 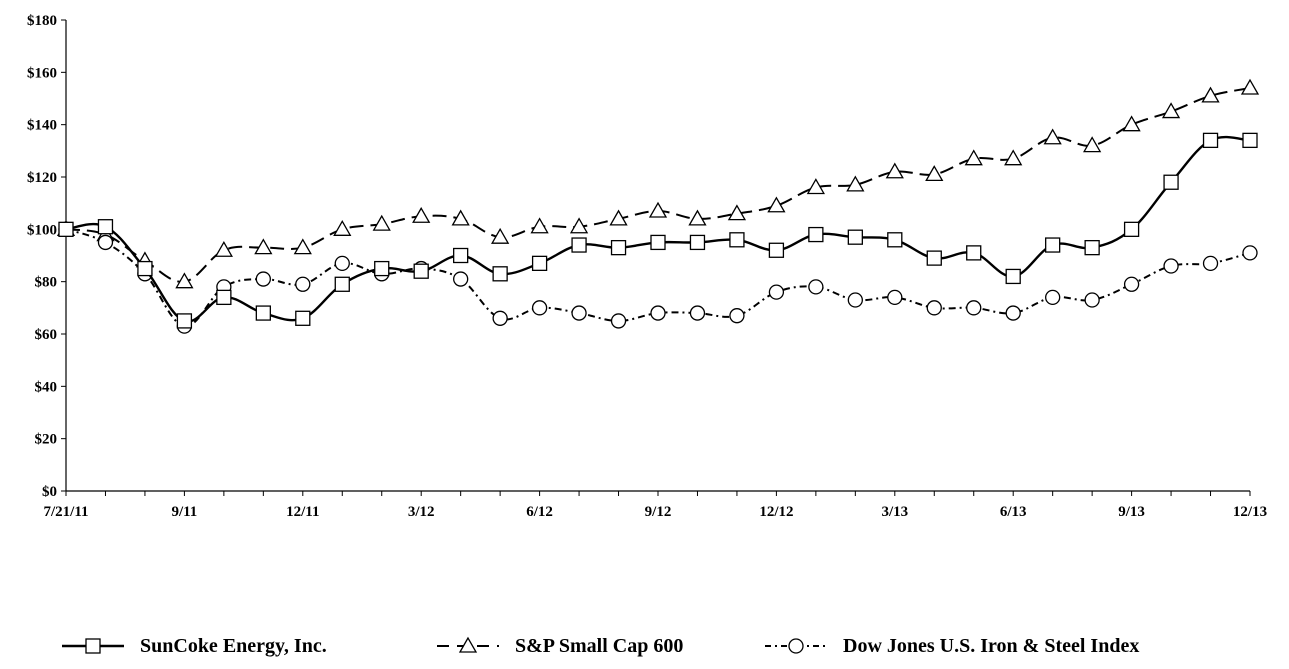 I want to click on legend-marker-circle, so click(x=796, y=646).